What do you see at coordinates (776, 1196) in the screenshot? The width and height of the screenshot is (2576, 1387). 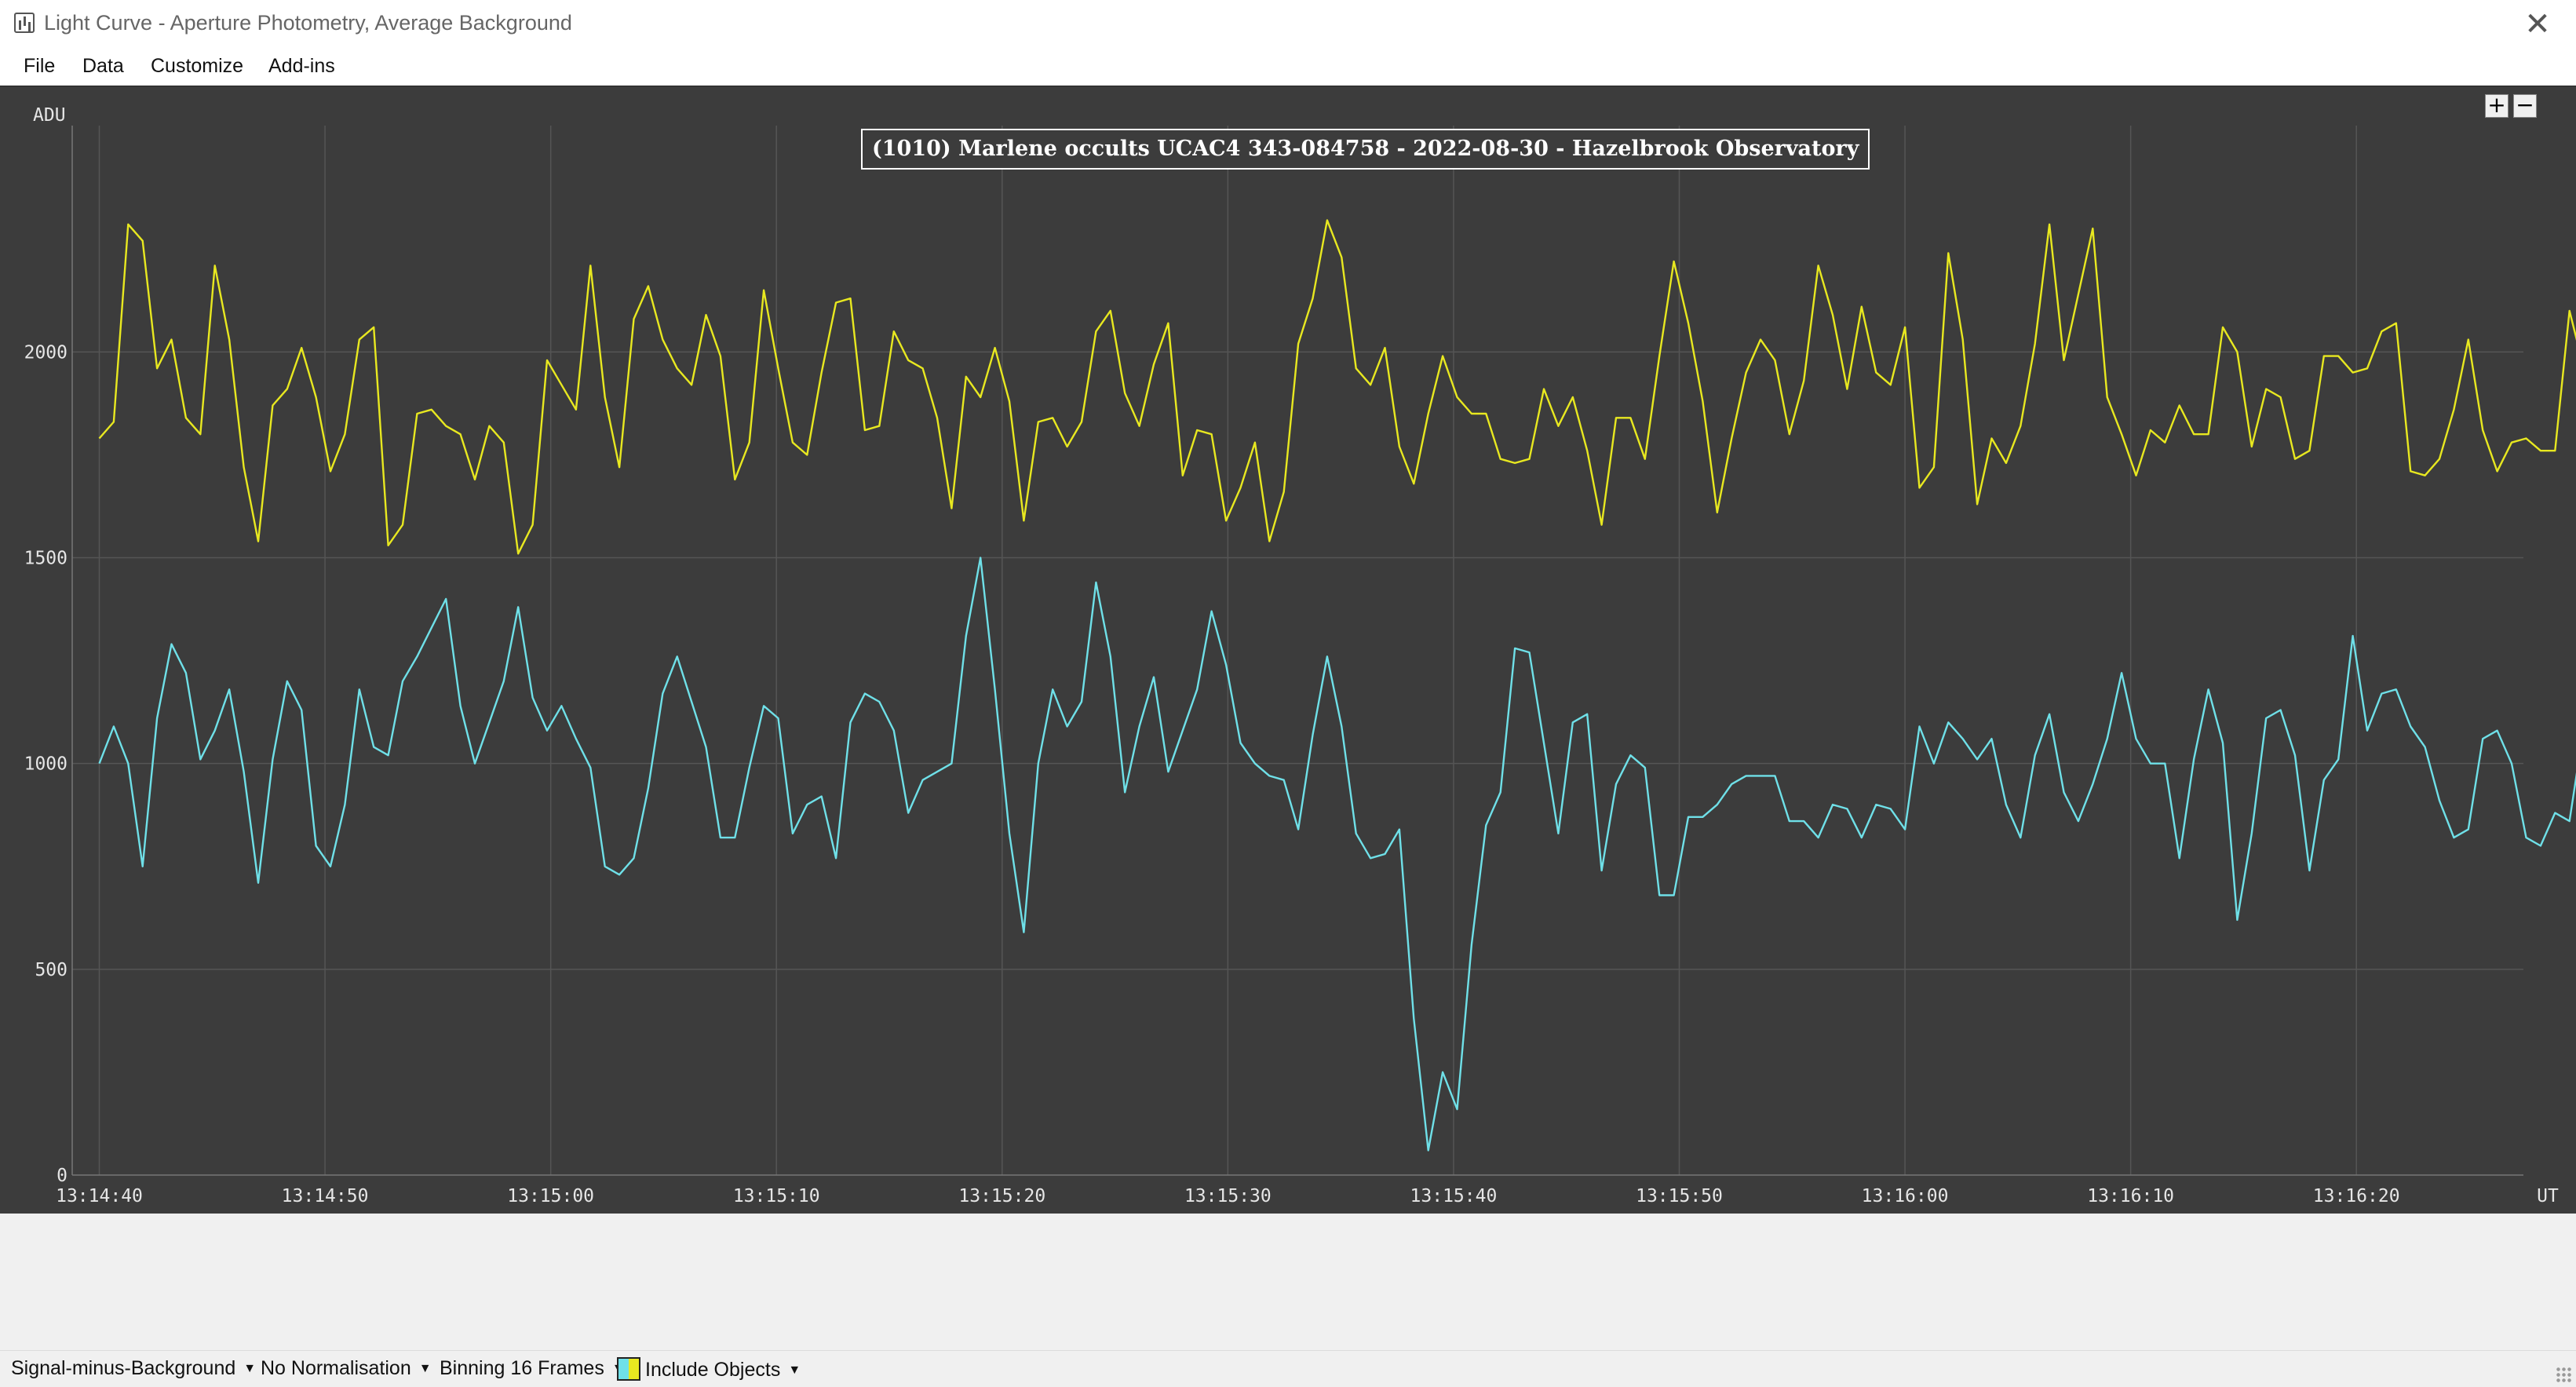 I see `x-tick-label: 13:15:10` at bounding box center [776, 1196].